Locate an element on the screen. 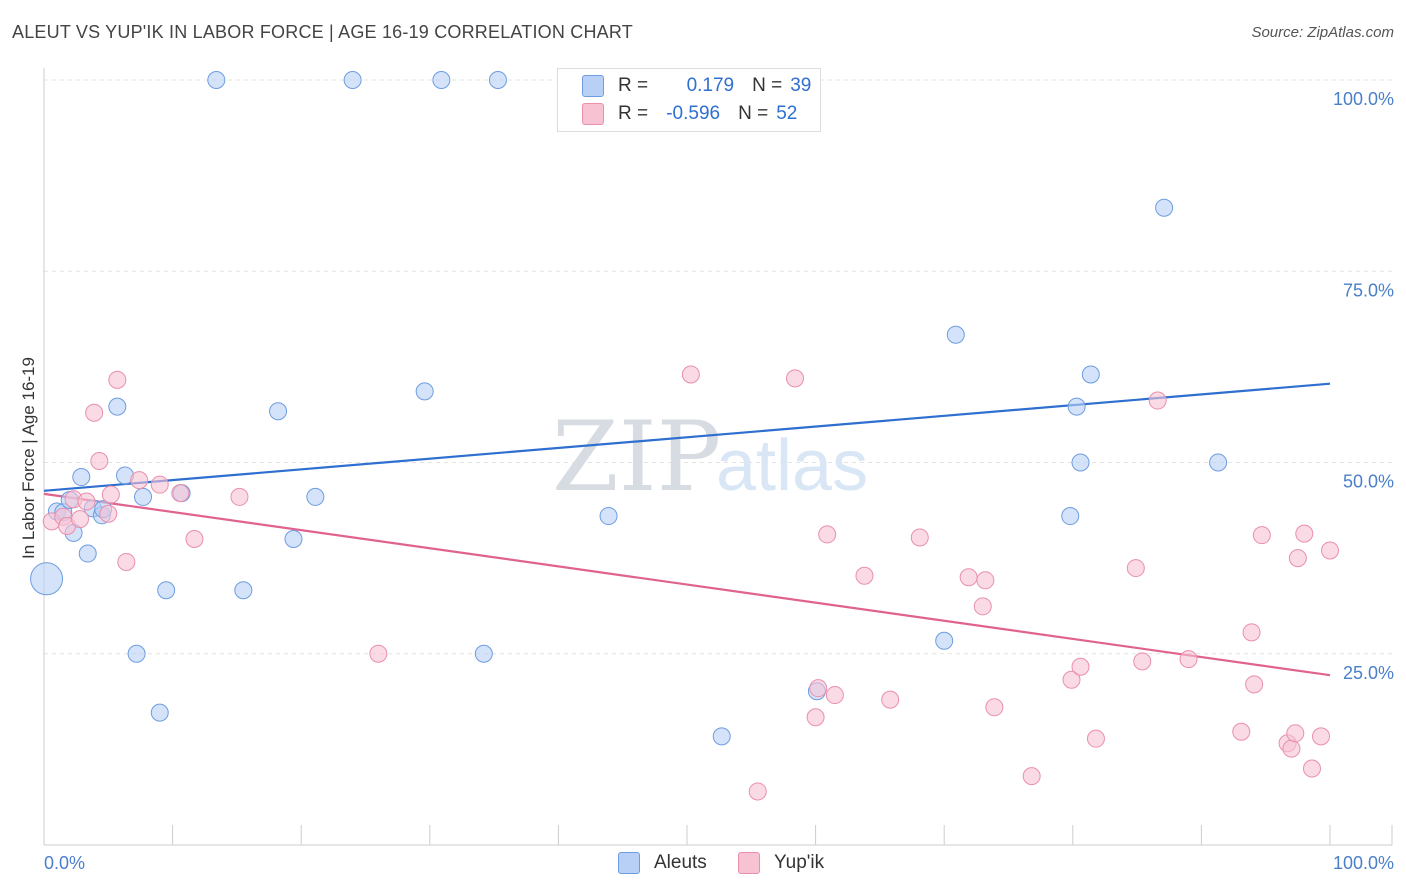  aleut-swatch is located at coordinates (593, 86).